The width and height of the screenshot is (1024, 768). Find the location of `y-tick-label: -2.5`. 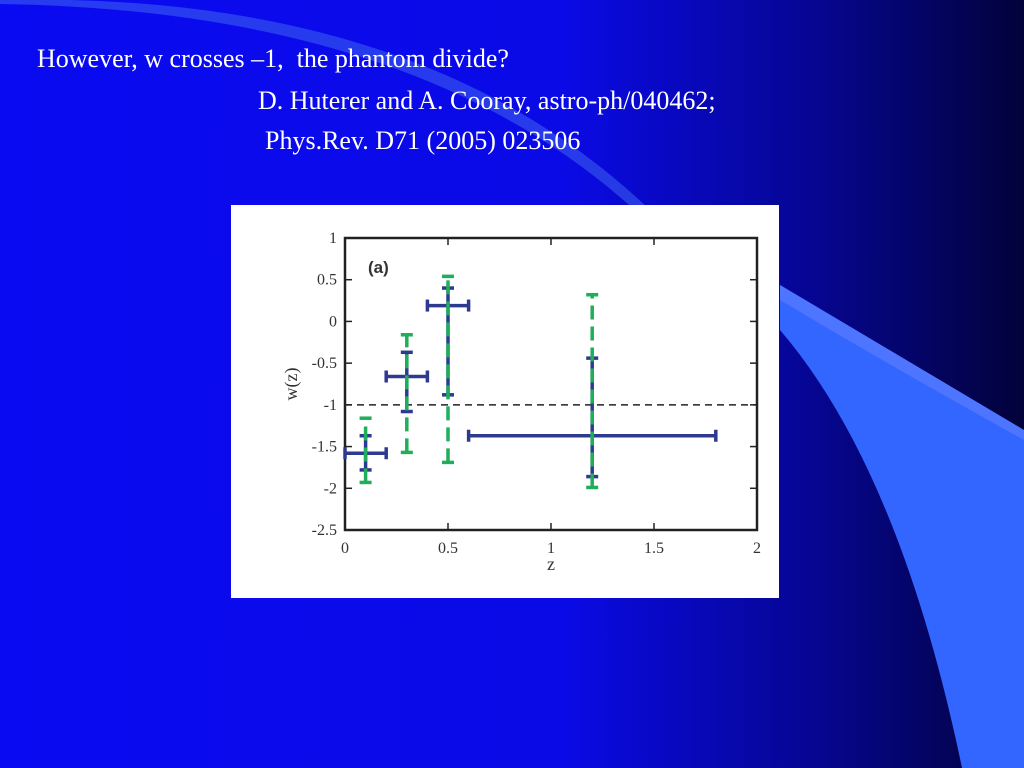

y-tick-label: -2.5 is located at coordinates (324, 530).